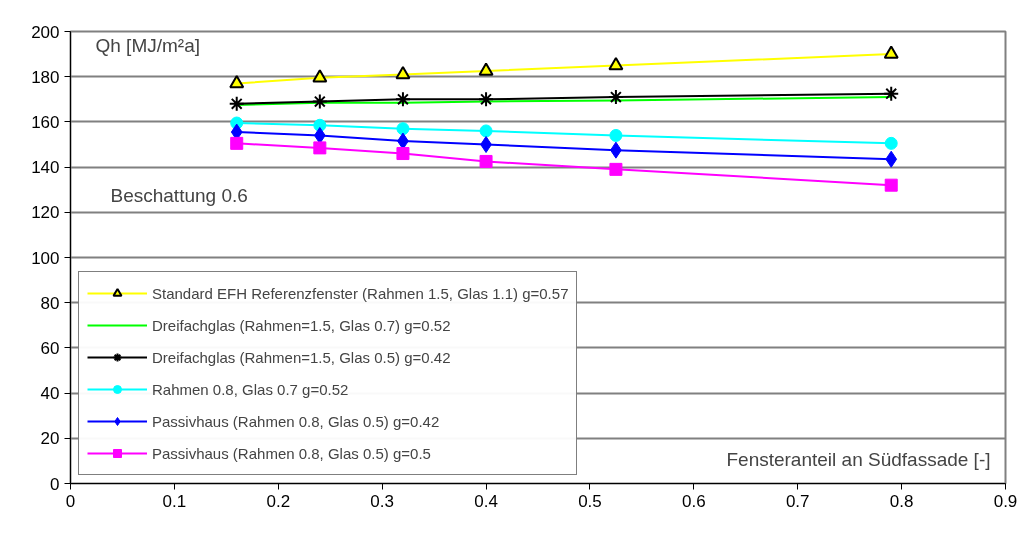 This screenshot has height=537, width=1025. Describe the element at coordinates (50, 394) in the screenshot. I see `y-tick-label: 40` at that location.